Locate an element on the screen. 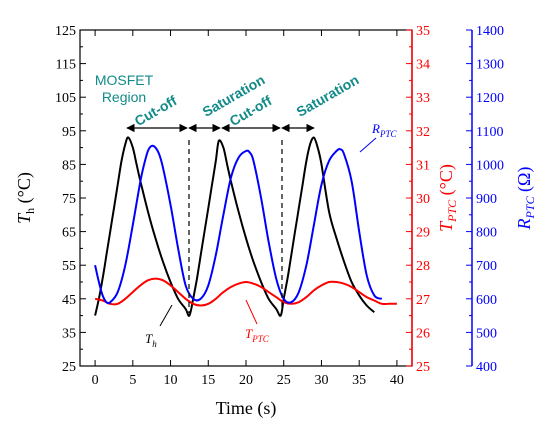 The image size is (550, 425). region-label-line1: MOSFET is located at coordinates (124, 80).